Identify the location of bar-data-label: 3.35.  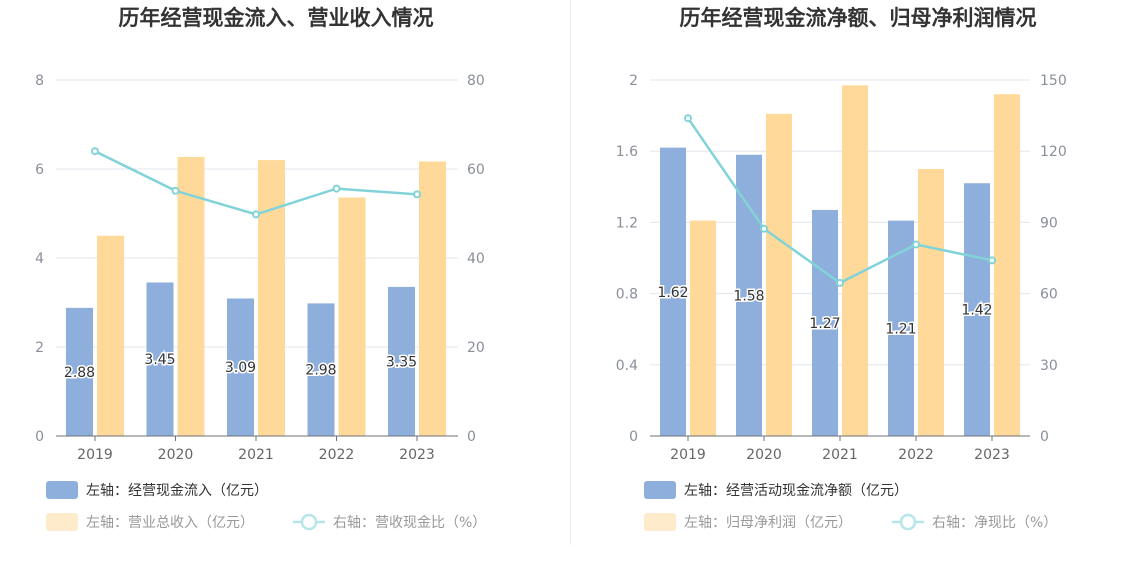
(401, 362).